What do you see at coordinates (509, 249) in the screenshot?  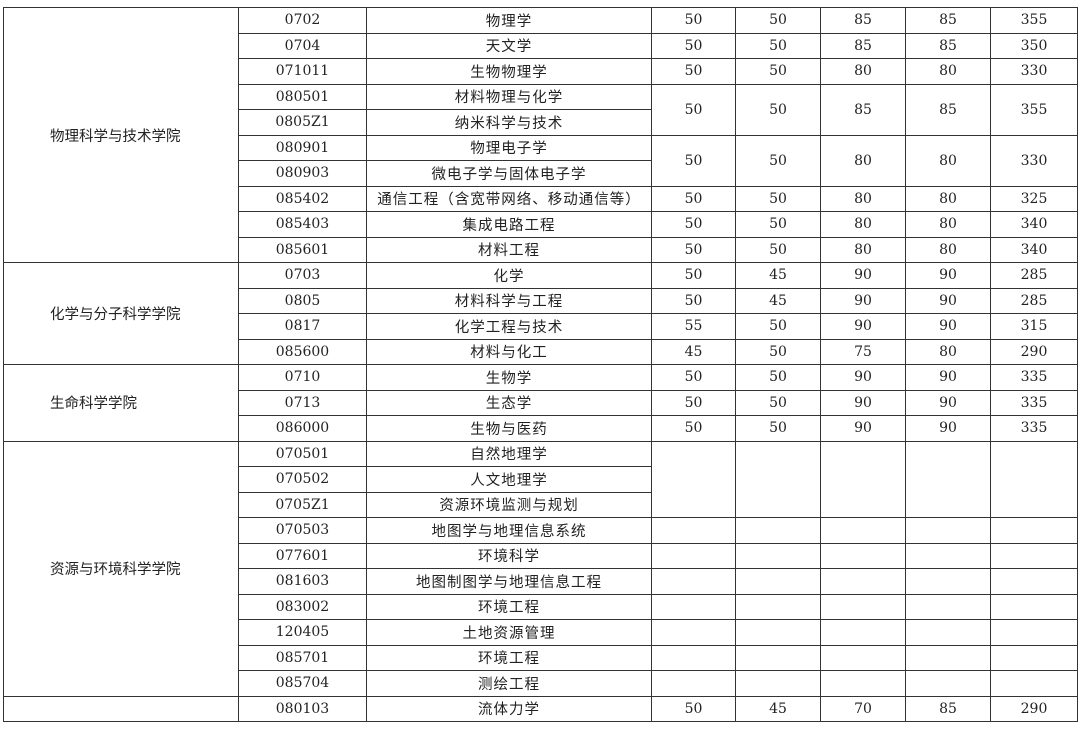 I see `major-name-cell: 材料工程` at bounding box center [509, 249].